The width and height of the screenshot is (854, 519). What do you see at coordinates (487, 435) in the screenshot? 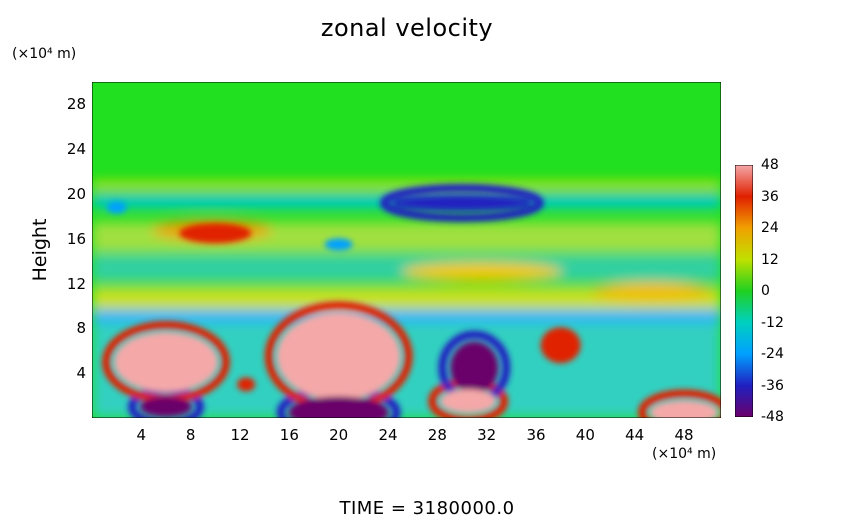
I see `x-tick-label: 32` at bounding box center [487, 435].